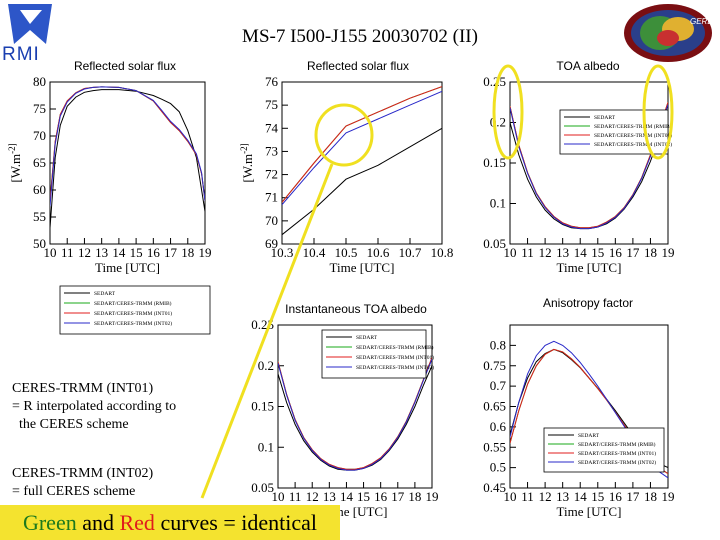 The width and height of the screenshot is (720, 540). What do you see at coordinates (282, 252) in the screenshot?
I see `x-tick-label: 10.3` at bounding box center [282, 252].